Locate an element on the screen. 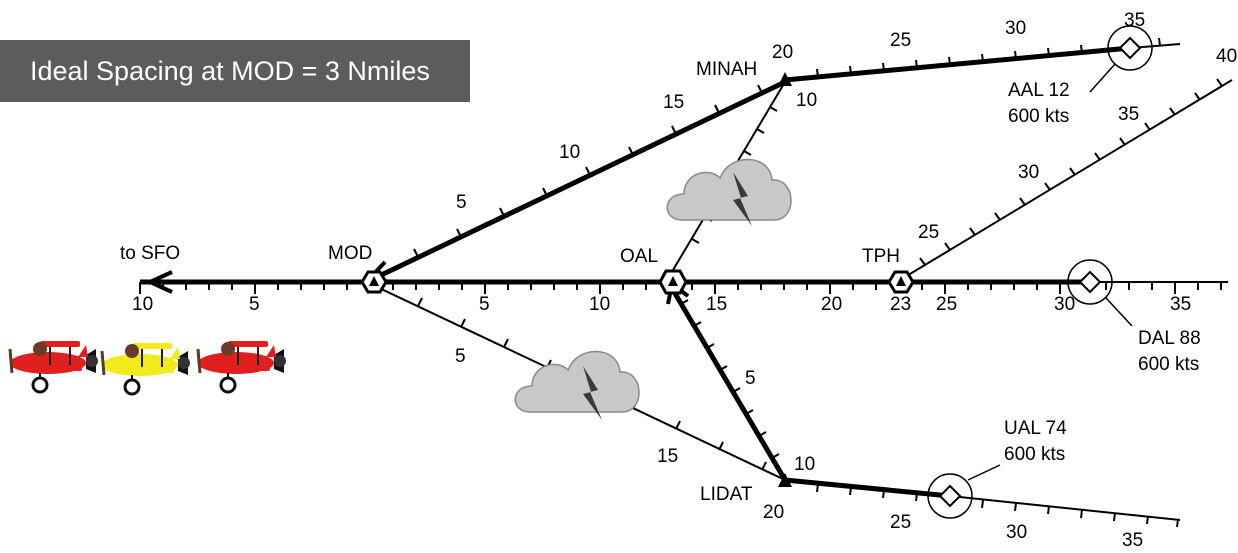 The height and width of the screenshot is (553, 1238). lidat-label: LIDAT is located at coordinates (726, 494).